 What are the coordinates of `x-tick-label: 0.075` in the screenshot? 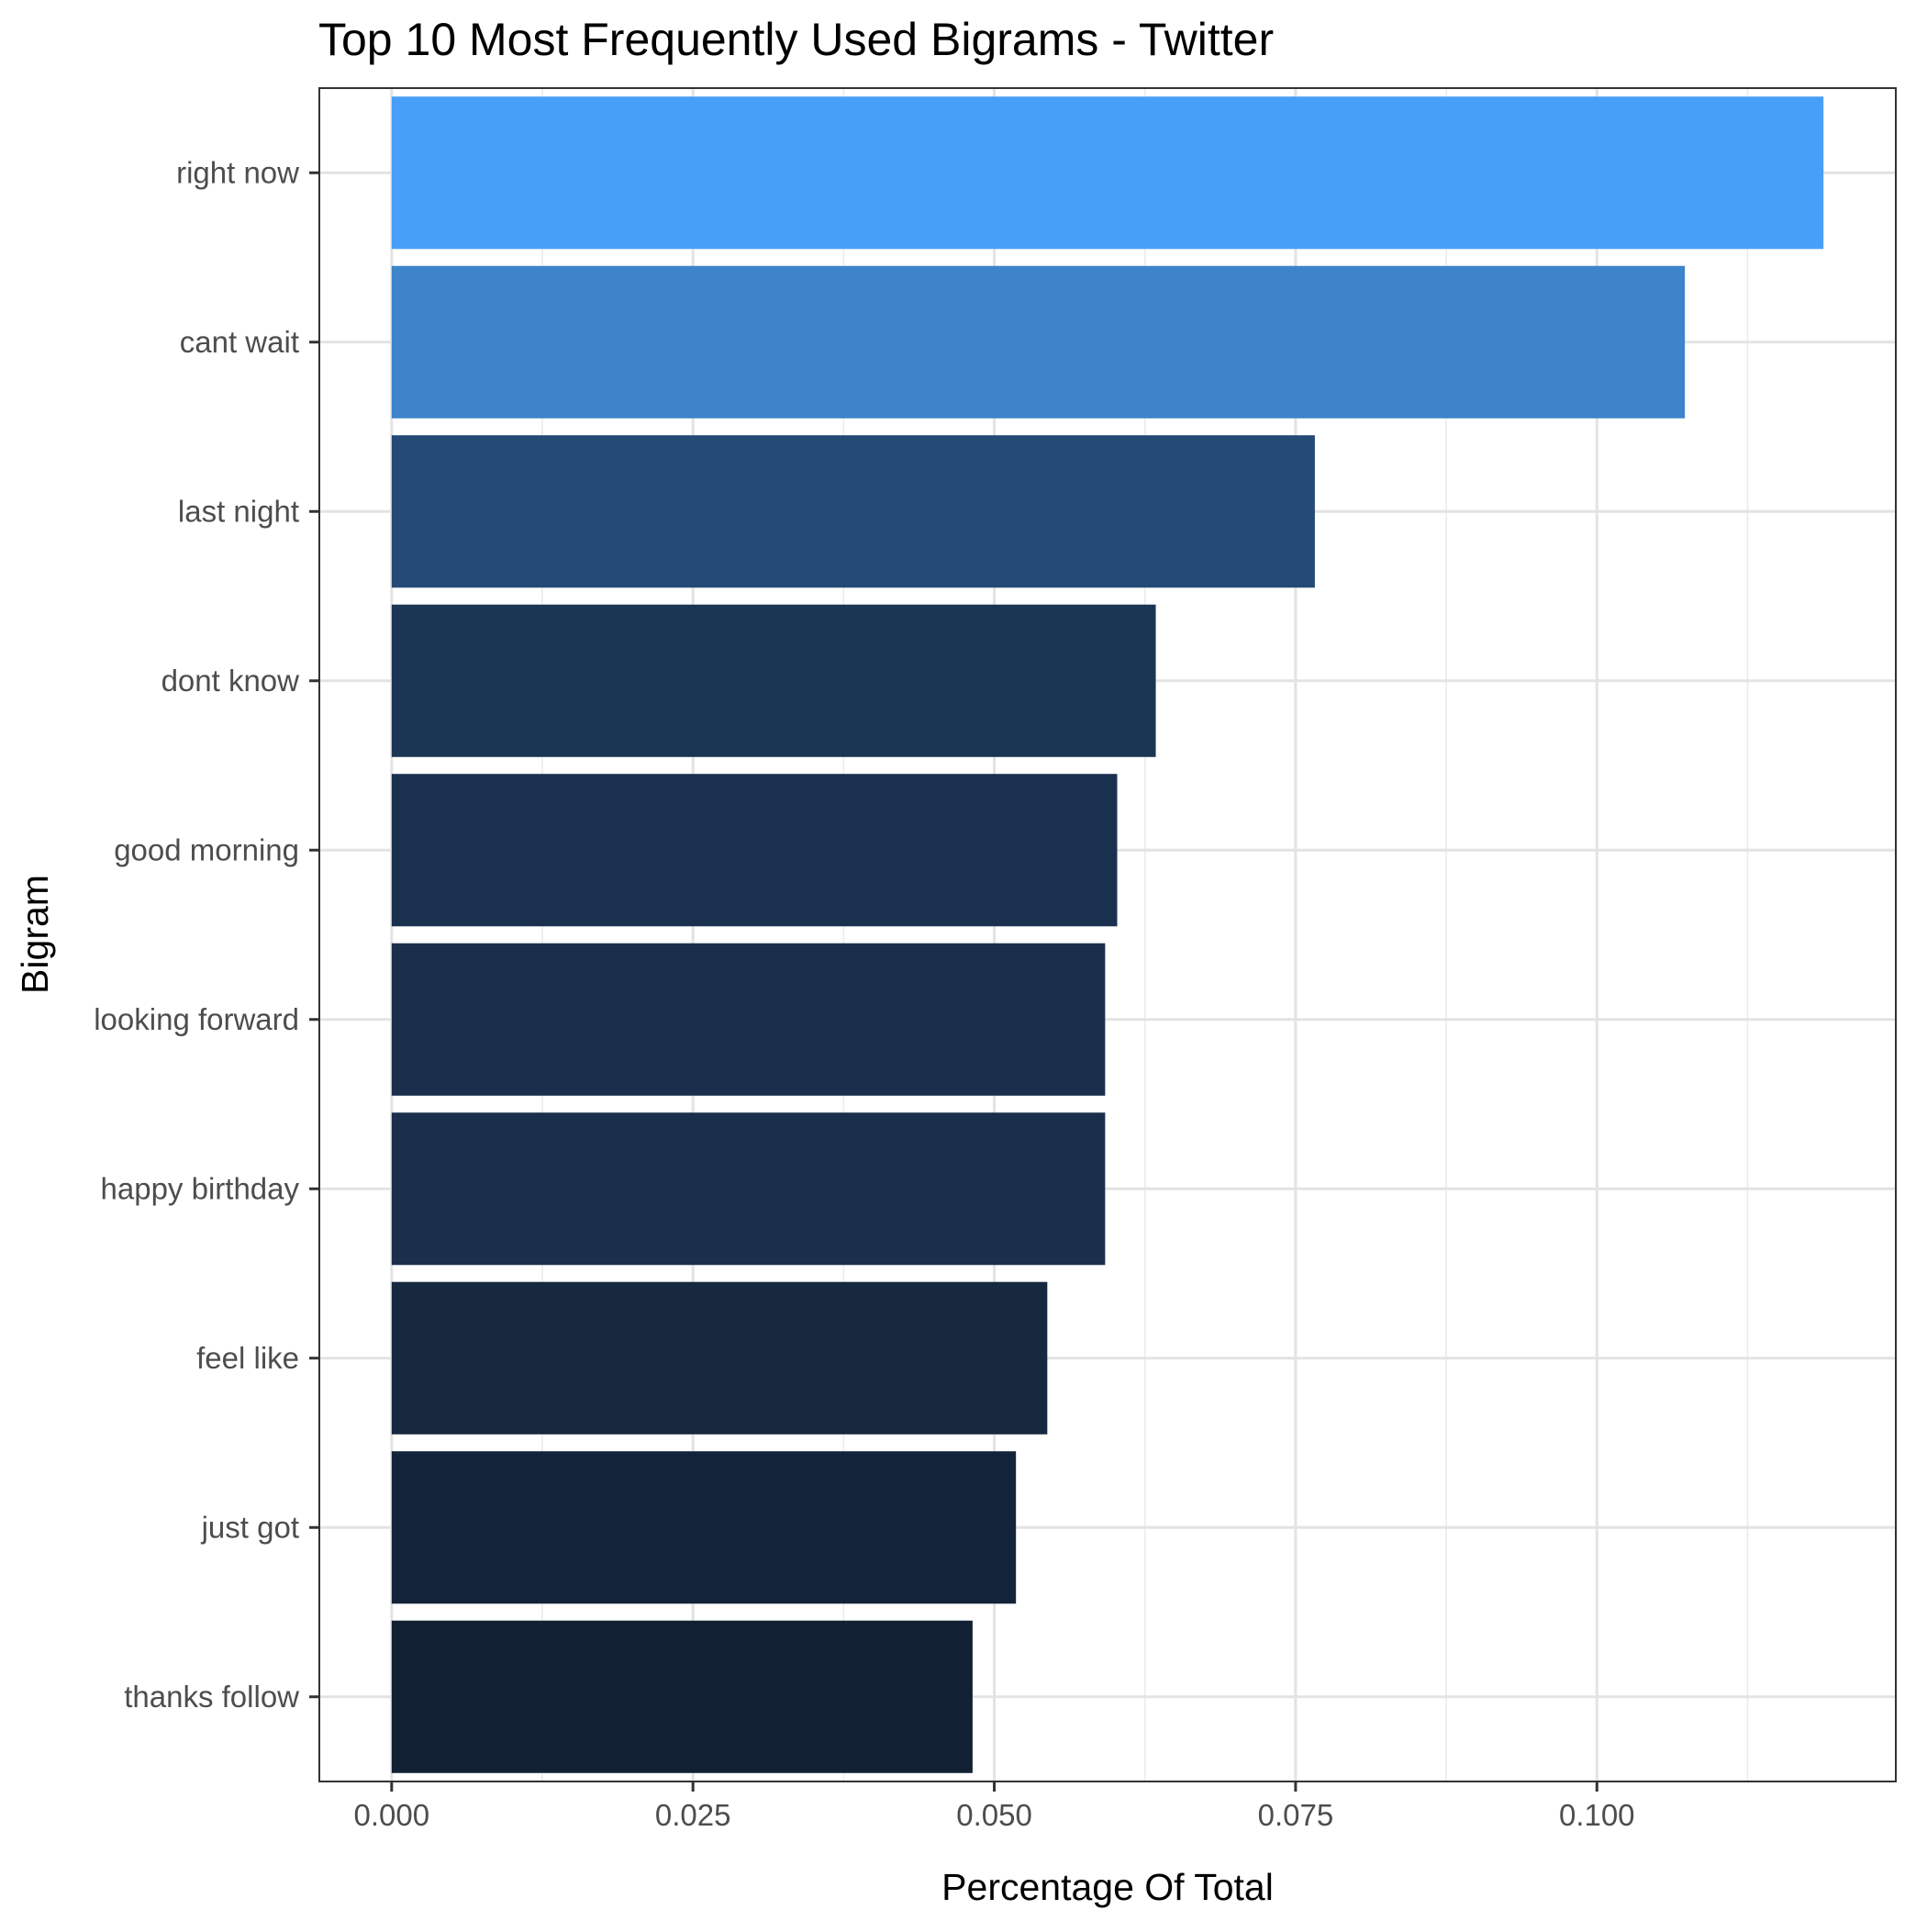 It's located at (1296, 1815).